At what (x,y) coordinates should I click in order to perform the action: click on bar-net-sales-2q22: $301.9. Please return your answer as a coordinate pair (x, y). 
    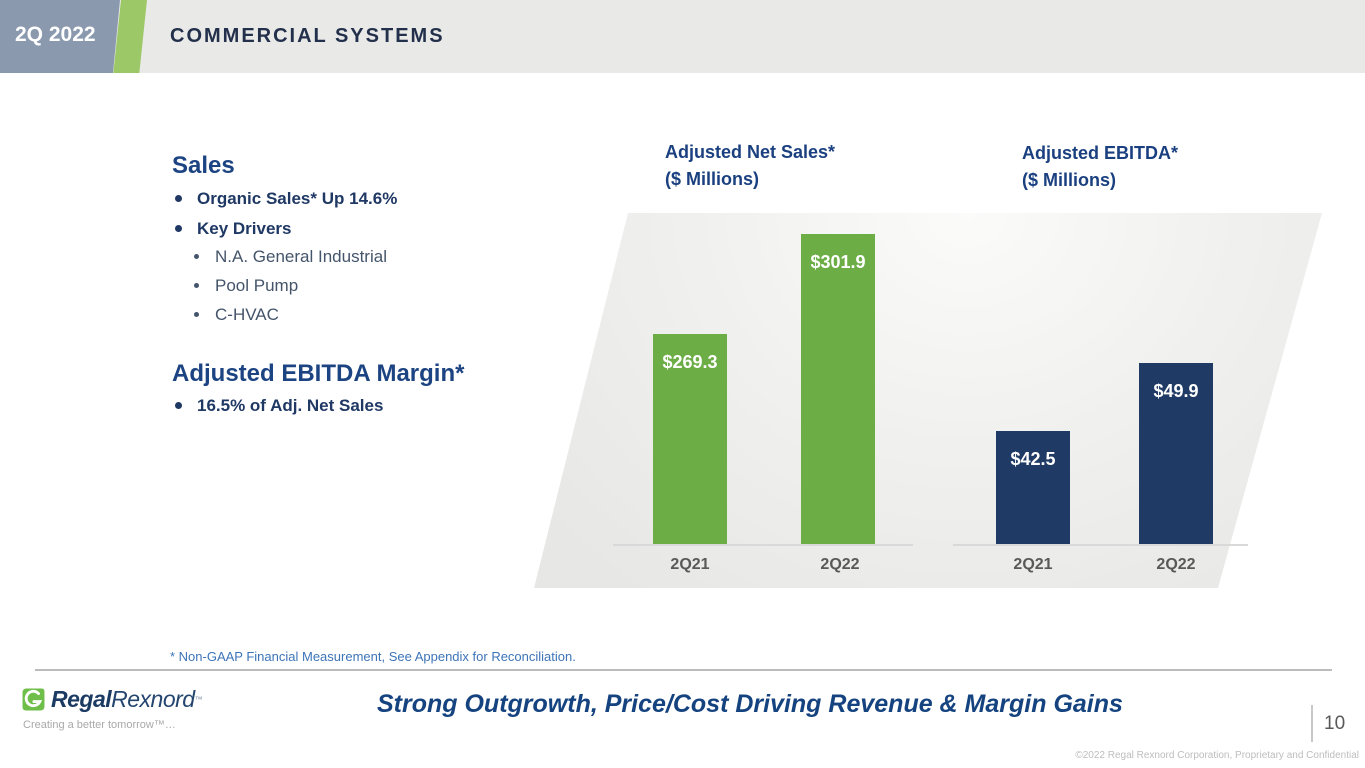
    Looking at the image, I should click on (838, 389).